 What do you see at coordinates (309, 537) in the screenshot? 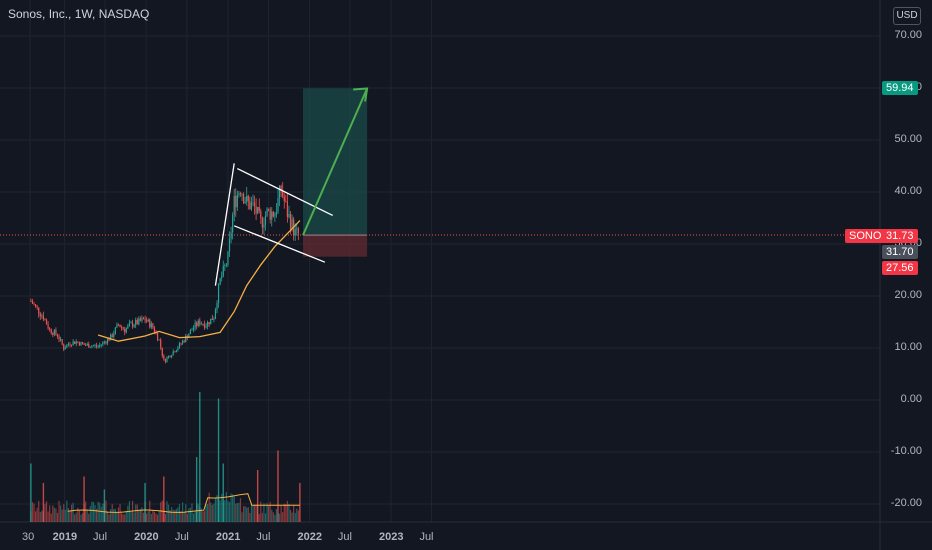
I see `x-tick-label: 2022` at bounding box center [309, 537].